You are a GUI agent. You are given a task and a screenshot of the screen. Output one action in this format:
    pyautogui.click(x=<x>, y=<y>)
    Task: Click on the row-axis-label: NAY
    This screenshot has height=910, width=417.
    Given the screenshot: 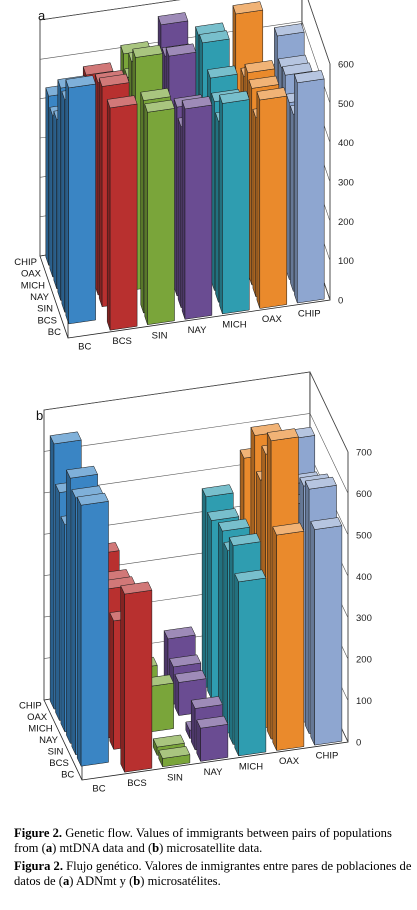 What is the action you would take?
    pyautogui.click(x=39, y=297)
    